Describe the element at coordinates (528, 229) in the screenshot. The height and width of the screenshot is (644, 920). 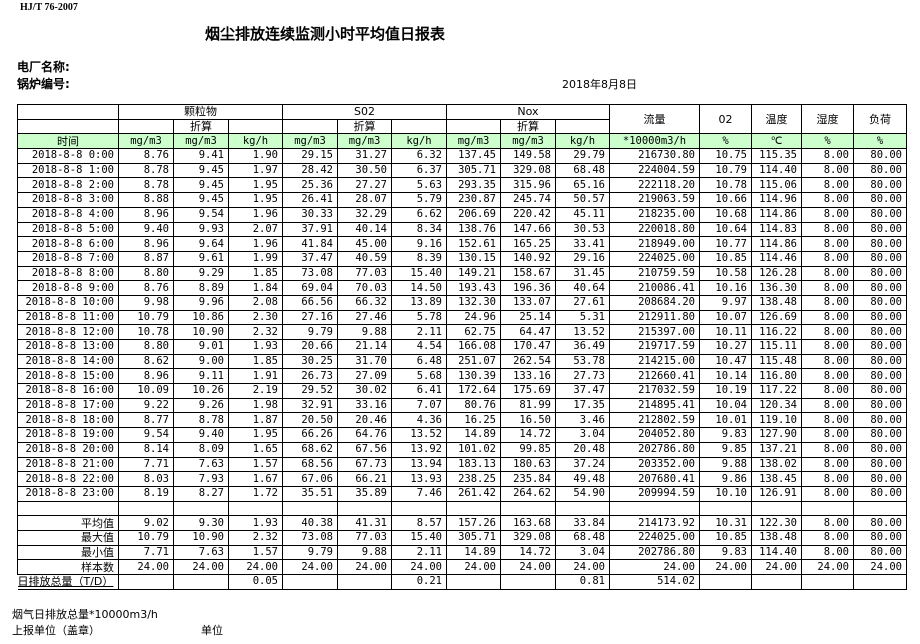
I see `cell: 147.66` at that location.